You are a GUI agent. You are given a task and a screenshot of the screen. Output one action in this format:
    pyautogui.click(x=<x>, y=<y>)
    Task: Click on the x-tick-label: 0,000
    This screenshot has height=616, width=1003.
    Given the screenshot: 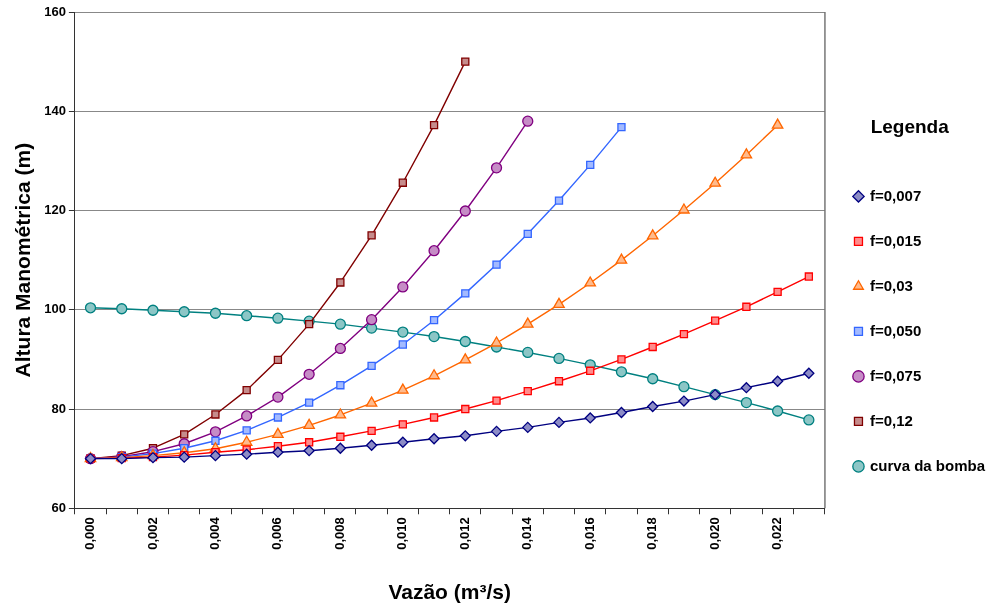 What is the action you would take?
    pyautogui.click(x=90, y=533)
    